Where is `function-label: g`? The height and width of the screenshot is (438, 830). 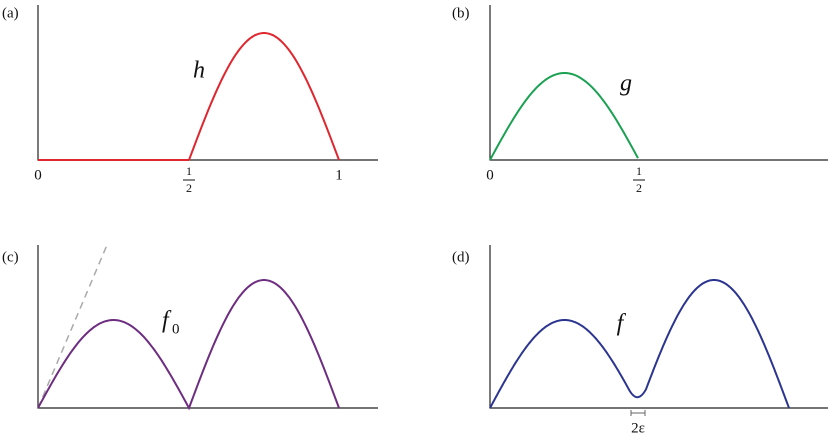 function-label: g is located at coordinates (626, 84).